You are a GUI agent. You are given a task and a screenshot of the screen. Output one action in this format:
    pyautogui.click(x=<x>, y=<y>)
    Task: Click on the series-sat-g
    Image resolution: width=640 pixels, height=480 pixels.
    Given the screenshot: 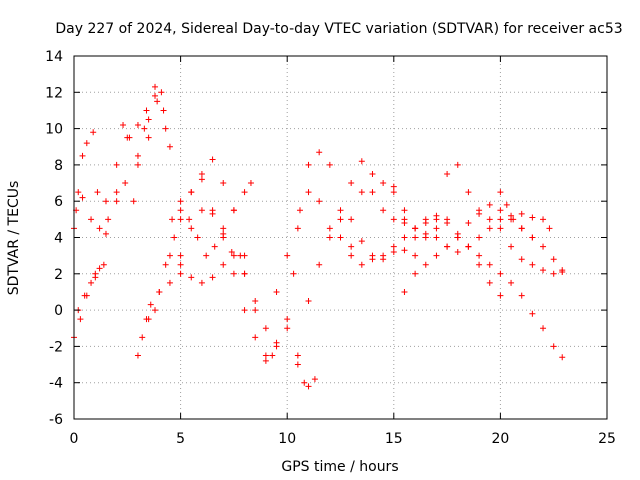 What is the action you would take?
    pyautogui.click(x=242, y=325)
    